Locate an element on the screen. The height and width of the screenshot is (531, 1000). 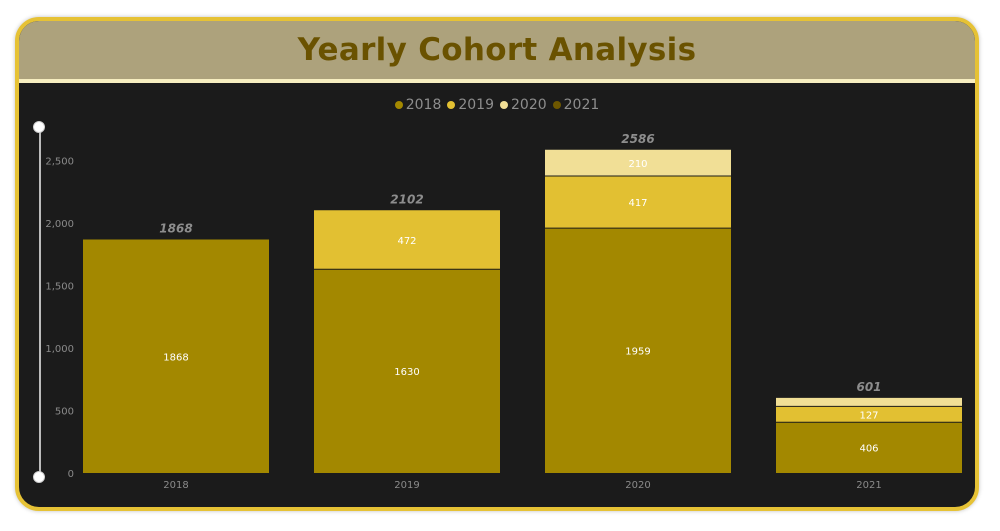
y-tick-label: 1,000 is located at coordinates (59, 349).